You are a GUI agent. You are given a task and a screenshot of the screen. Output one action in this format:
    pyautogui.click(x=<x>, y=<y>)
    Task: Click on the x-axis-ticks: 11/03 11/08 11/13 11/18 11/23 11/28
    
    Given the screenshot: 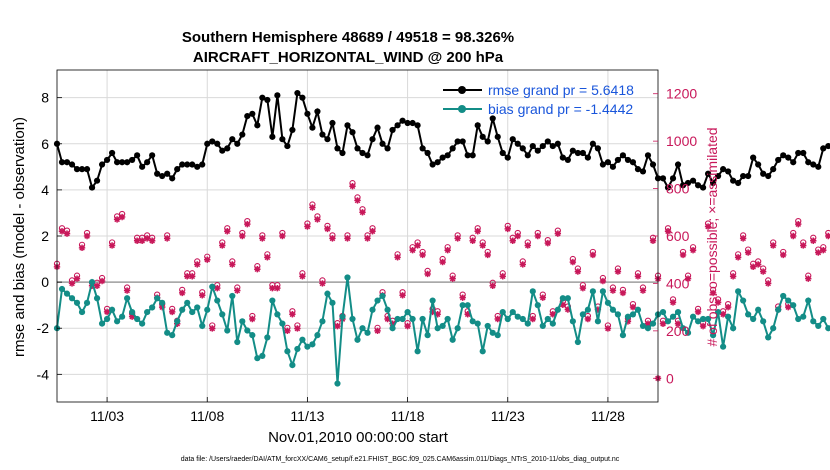 What is the action you would take?
    pyautogui.click(x=357, y=410)
    